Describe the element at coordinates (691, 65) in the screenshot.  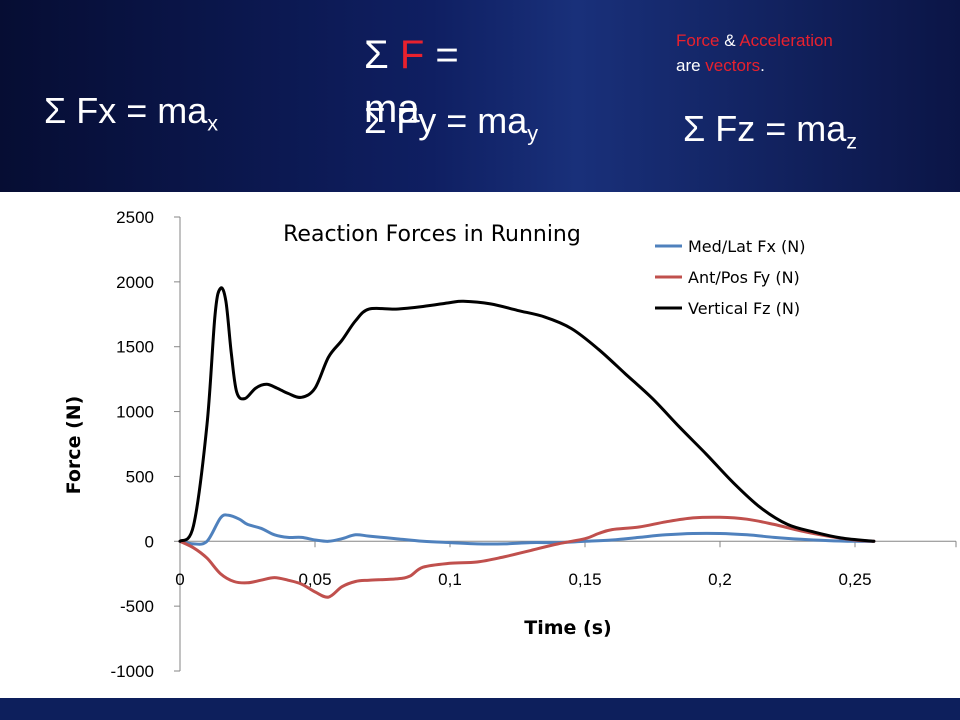
I see `note-are: are` at that location.